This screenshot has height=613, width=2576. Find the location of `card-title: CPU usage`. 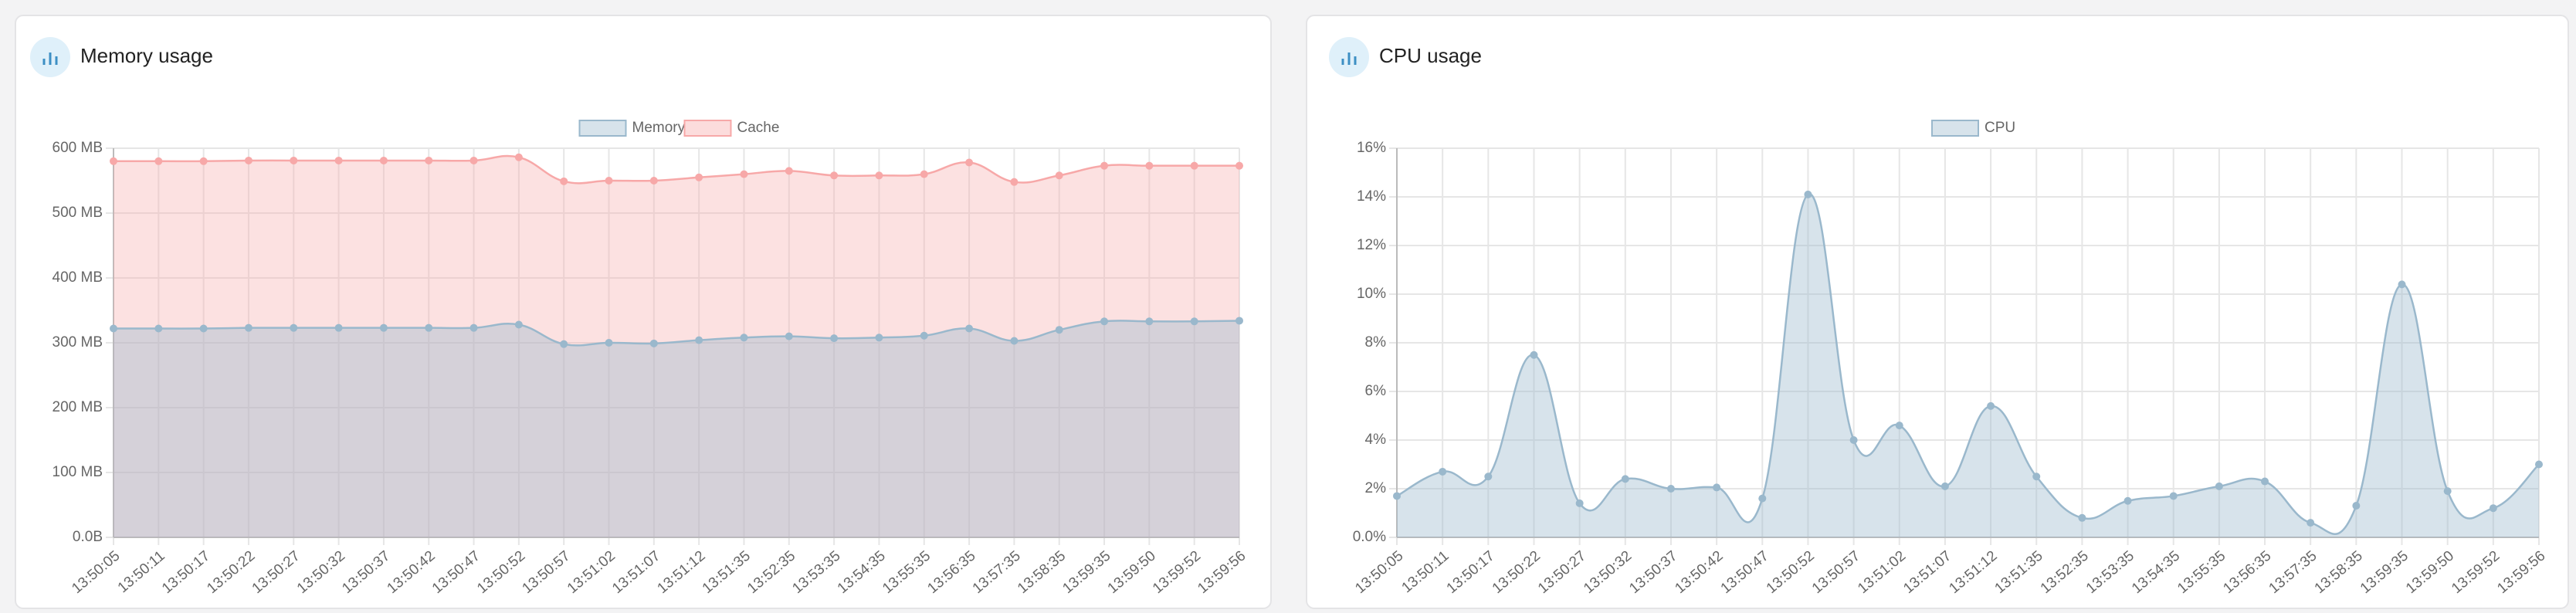

card-title: CPU usage is located at coordinates (1430, 55).